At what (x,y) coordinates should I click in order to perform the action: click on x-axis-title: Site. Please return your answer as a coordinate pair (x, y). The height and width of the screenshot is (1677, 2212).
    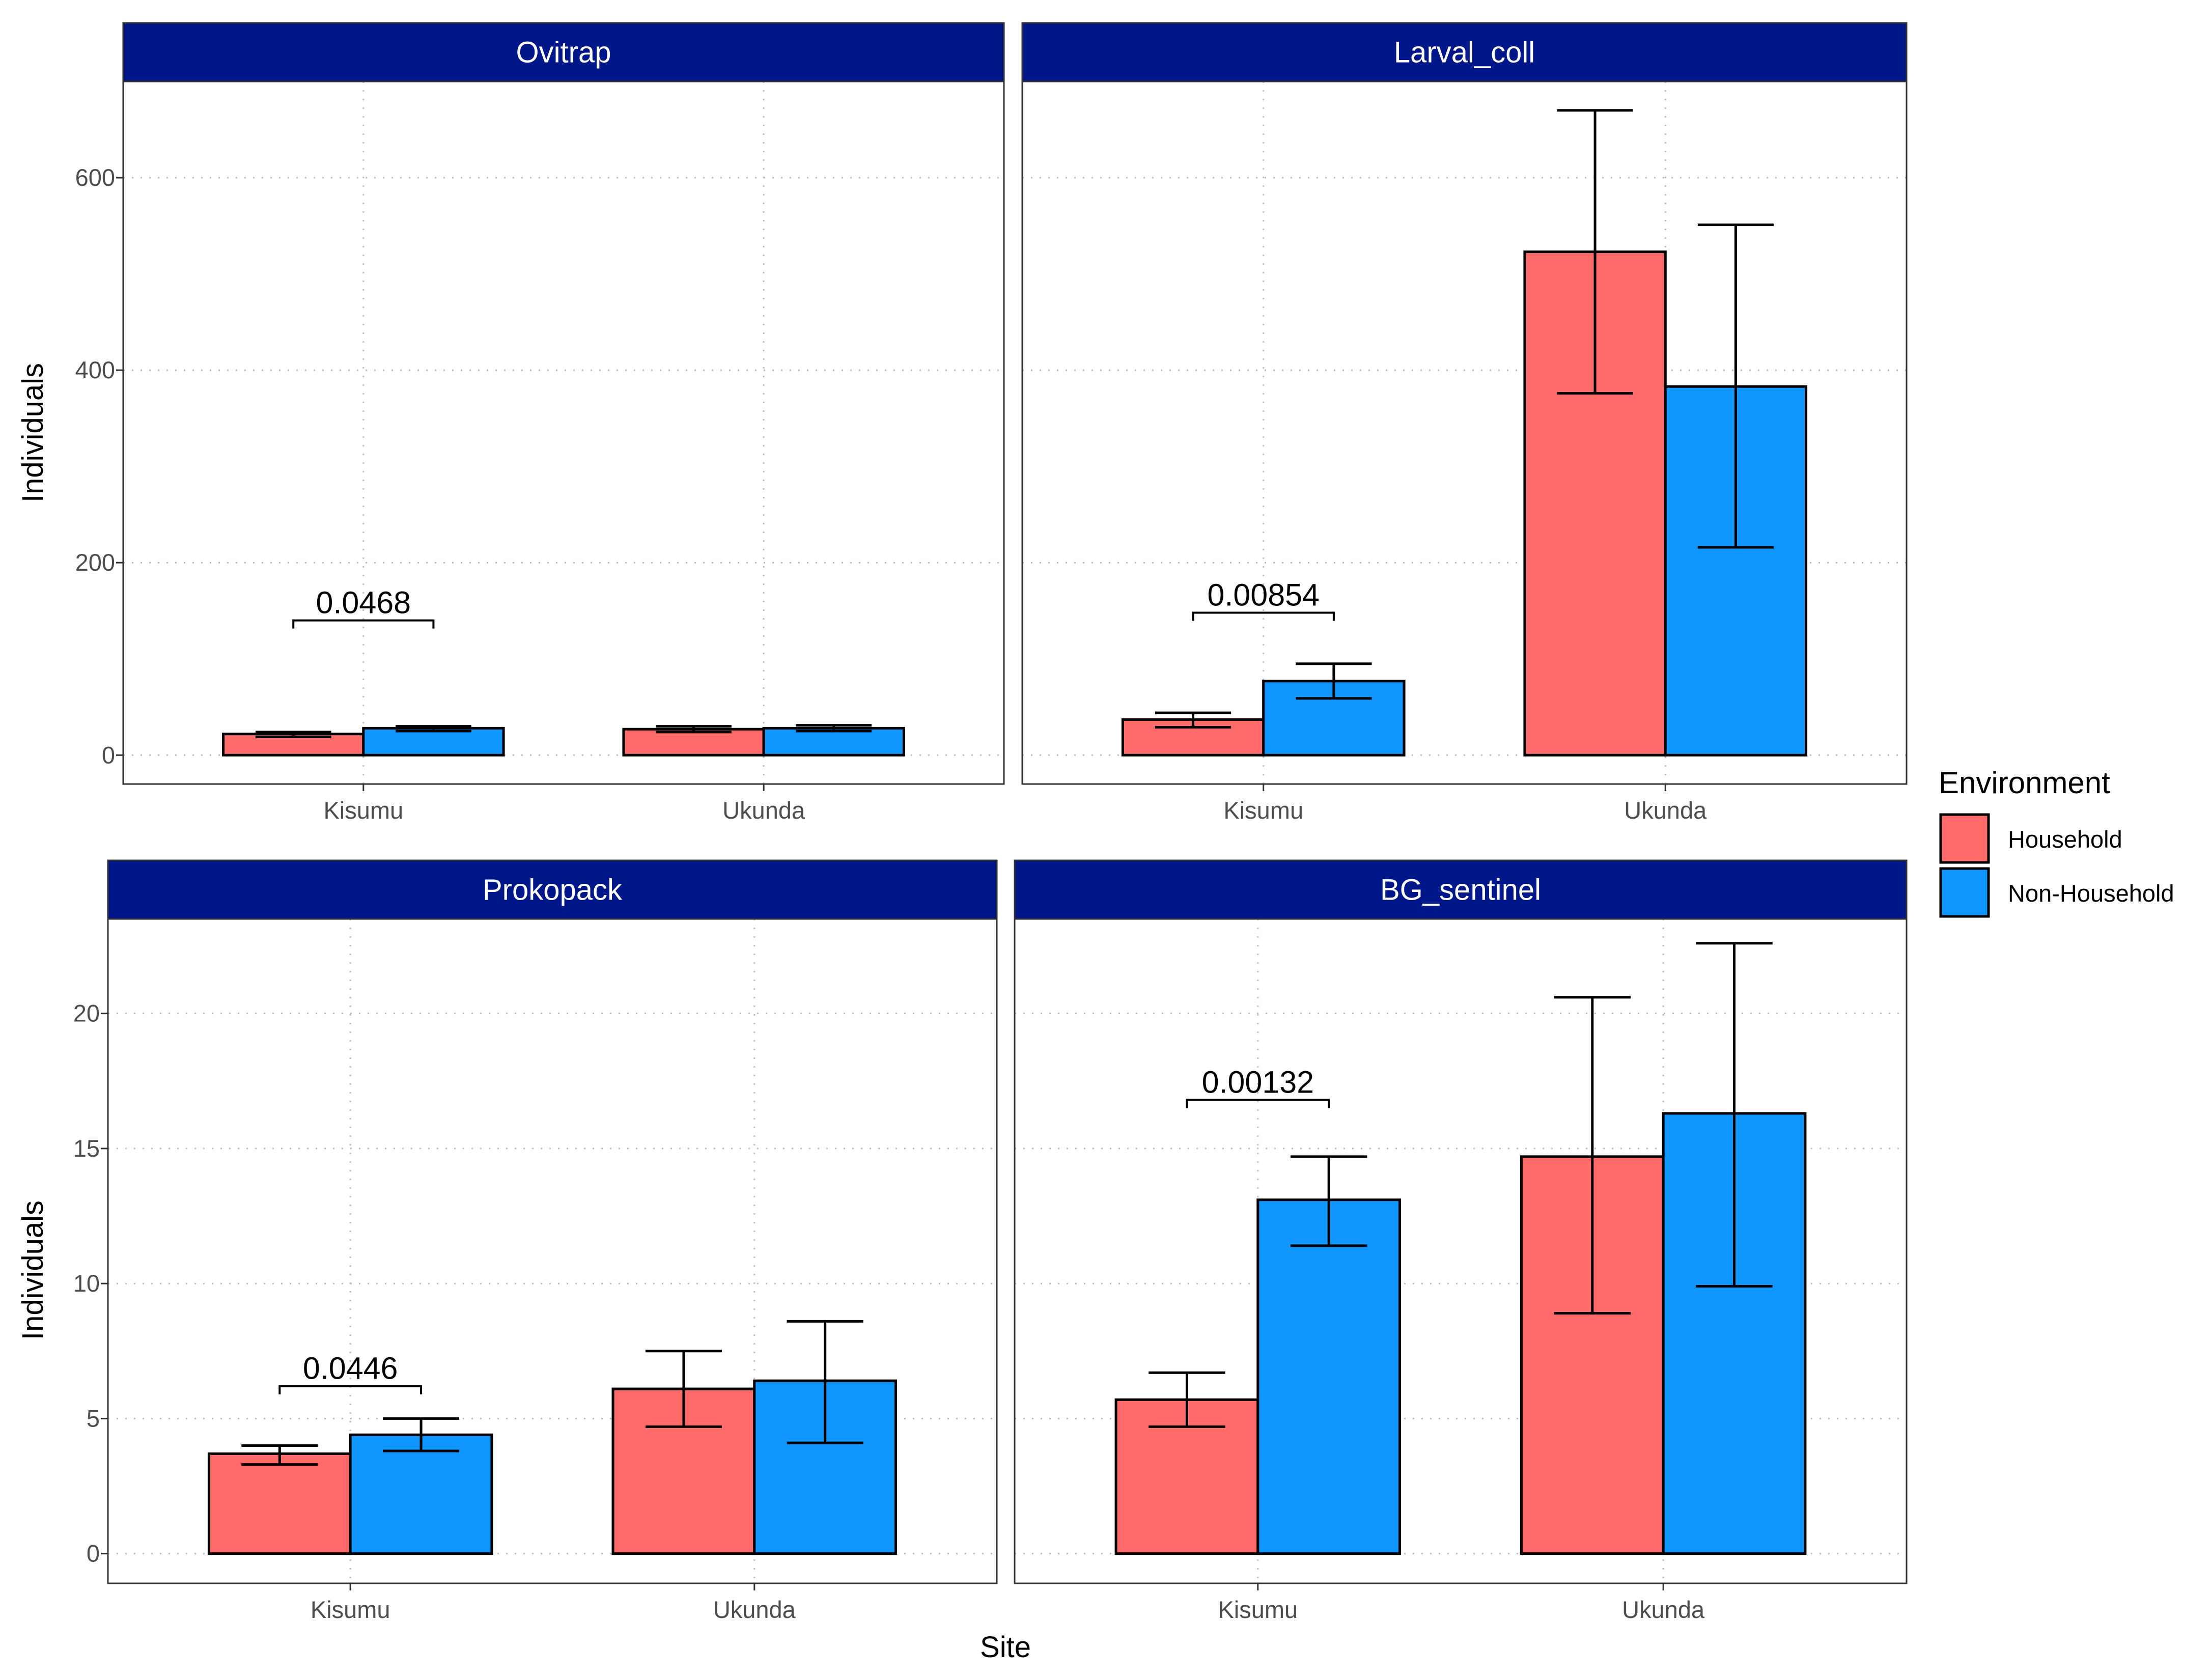
    Looking at the image, I should click on (1005, 1647).